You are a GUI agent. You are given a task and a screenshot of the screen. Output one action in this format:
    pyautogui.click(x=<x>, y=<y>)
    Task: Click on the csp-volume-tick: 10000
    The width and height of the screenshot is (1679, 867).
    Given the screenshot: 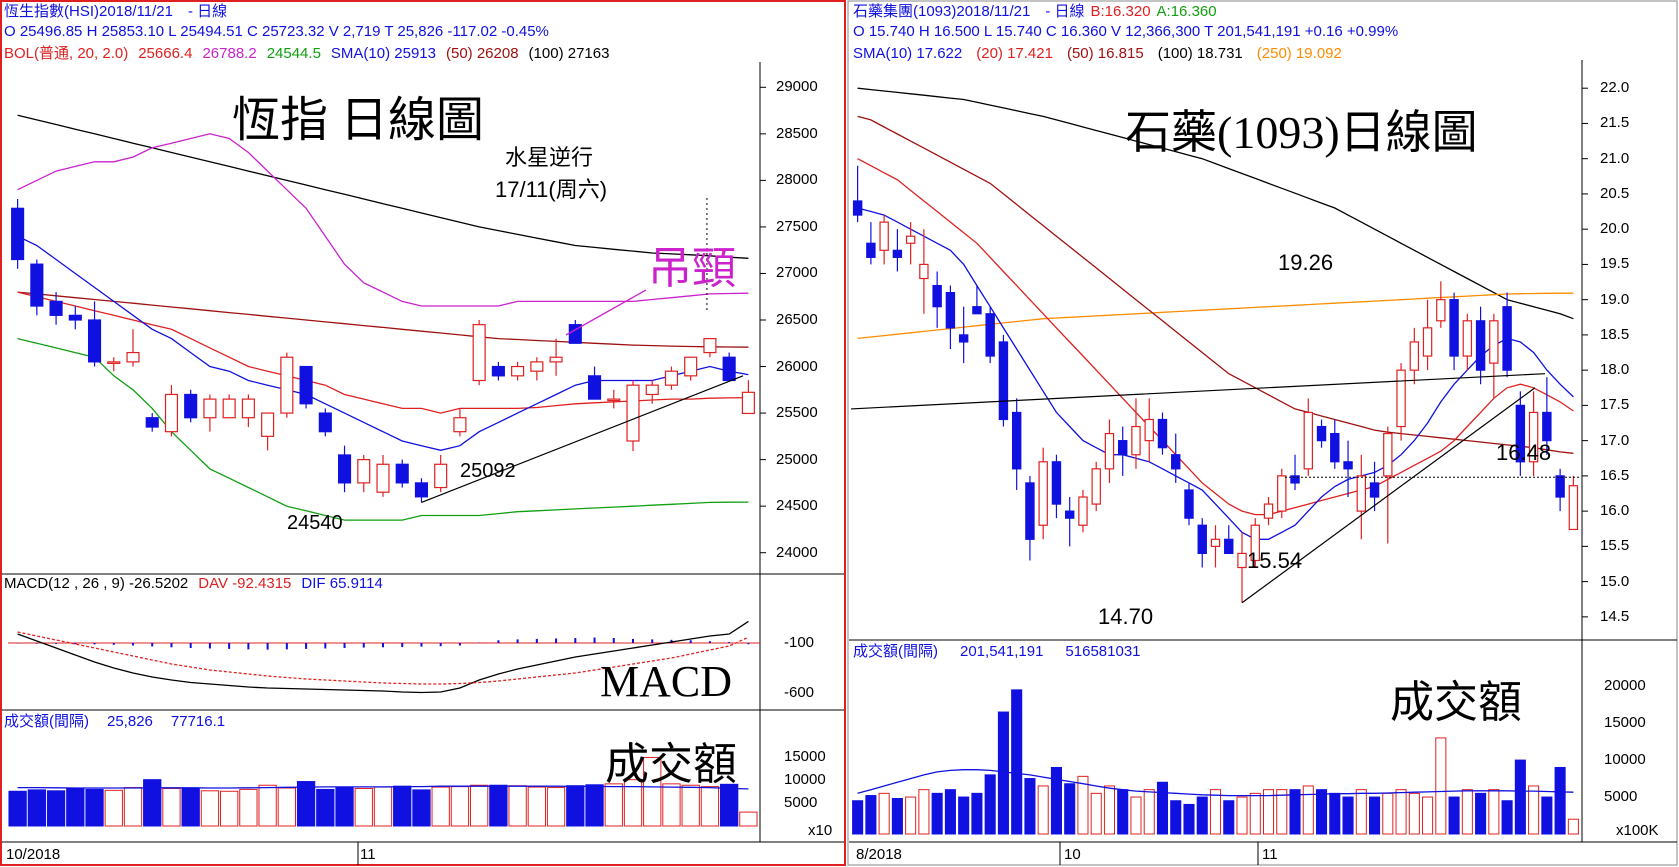 What is the action you would take?
    pyautogui.click(x=1625, y=760)
    